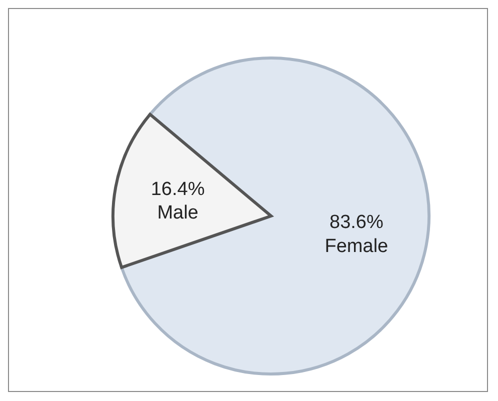 The height and width of the screenshot is (401, 498). Describe the element at coordinates (357, 223) in the screenshot. I see `data-label: 83.6%` at that location.